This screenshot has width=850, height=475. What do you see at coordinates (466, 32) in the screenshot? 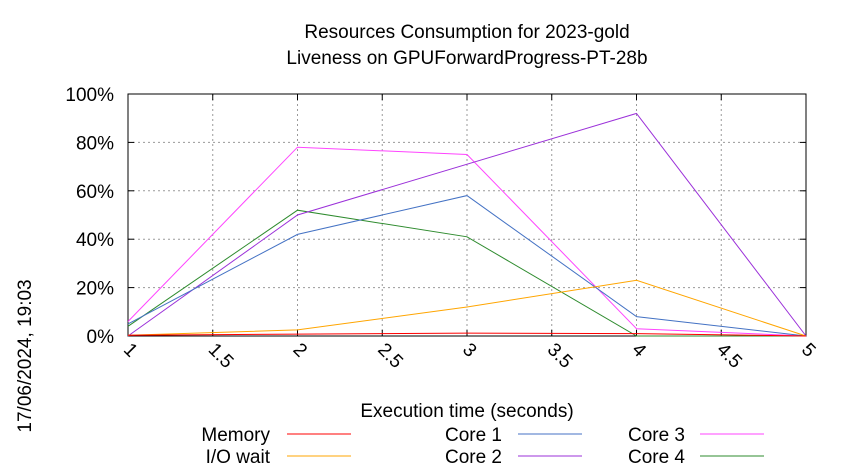
I see `chart-title-line-1: Resources Consumption for 2023-gold` at bounding box center [466, 32].